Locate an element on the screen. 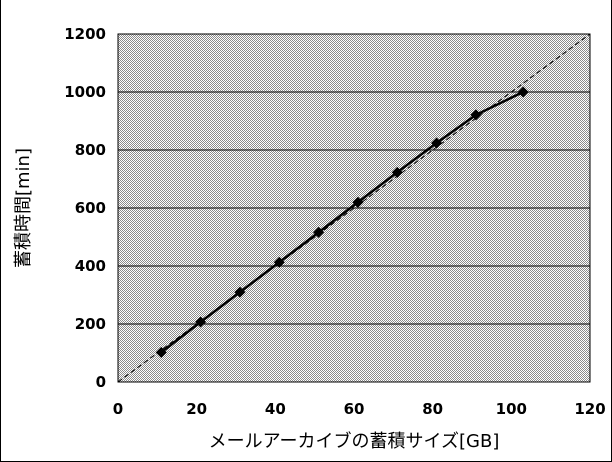  x-tick-label-80: 80 is located at coordinates (432, 409).